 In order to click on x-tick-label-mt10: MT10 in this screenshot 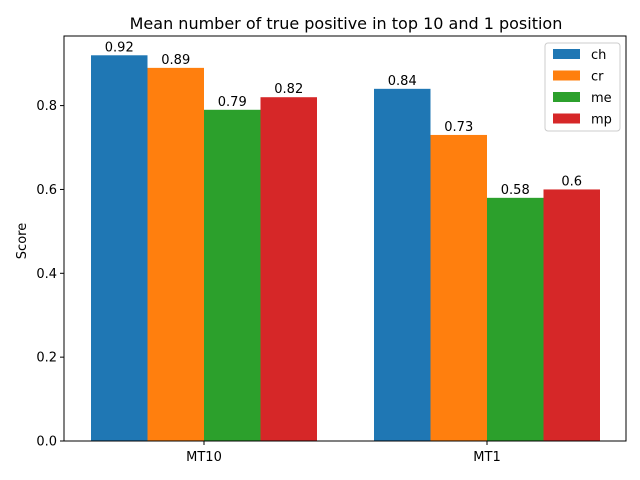, I will do `click(204, 457)`.